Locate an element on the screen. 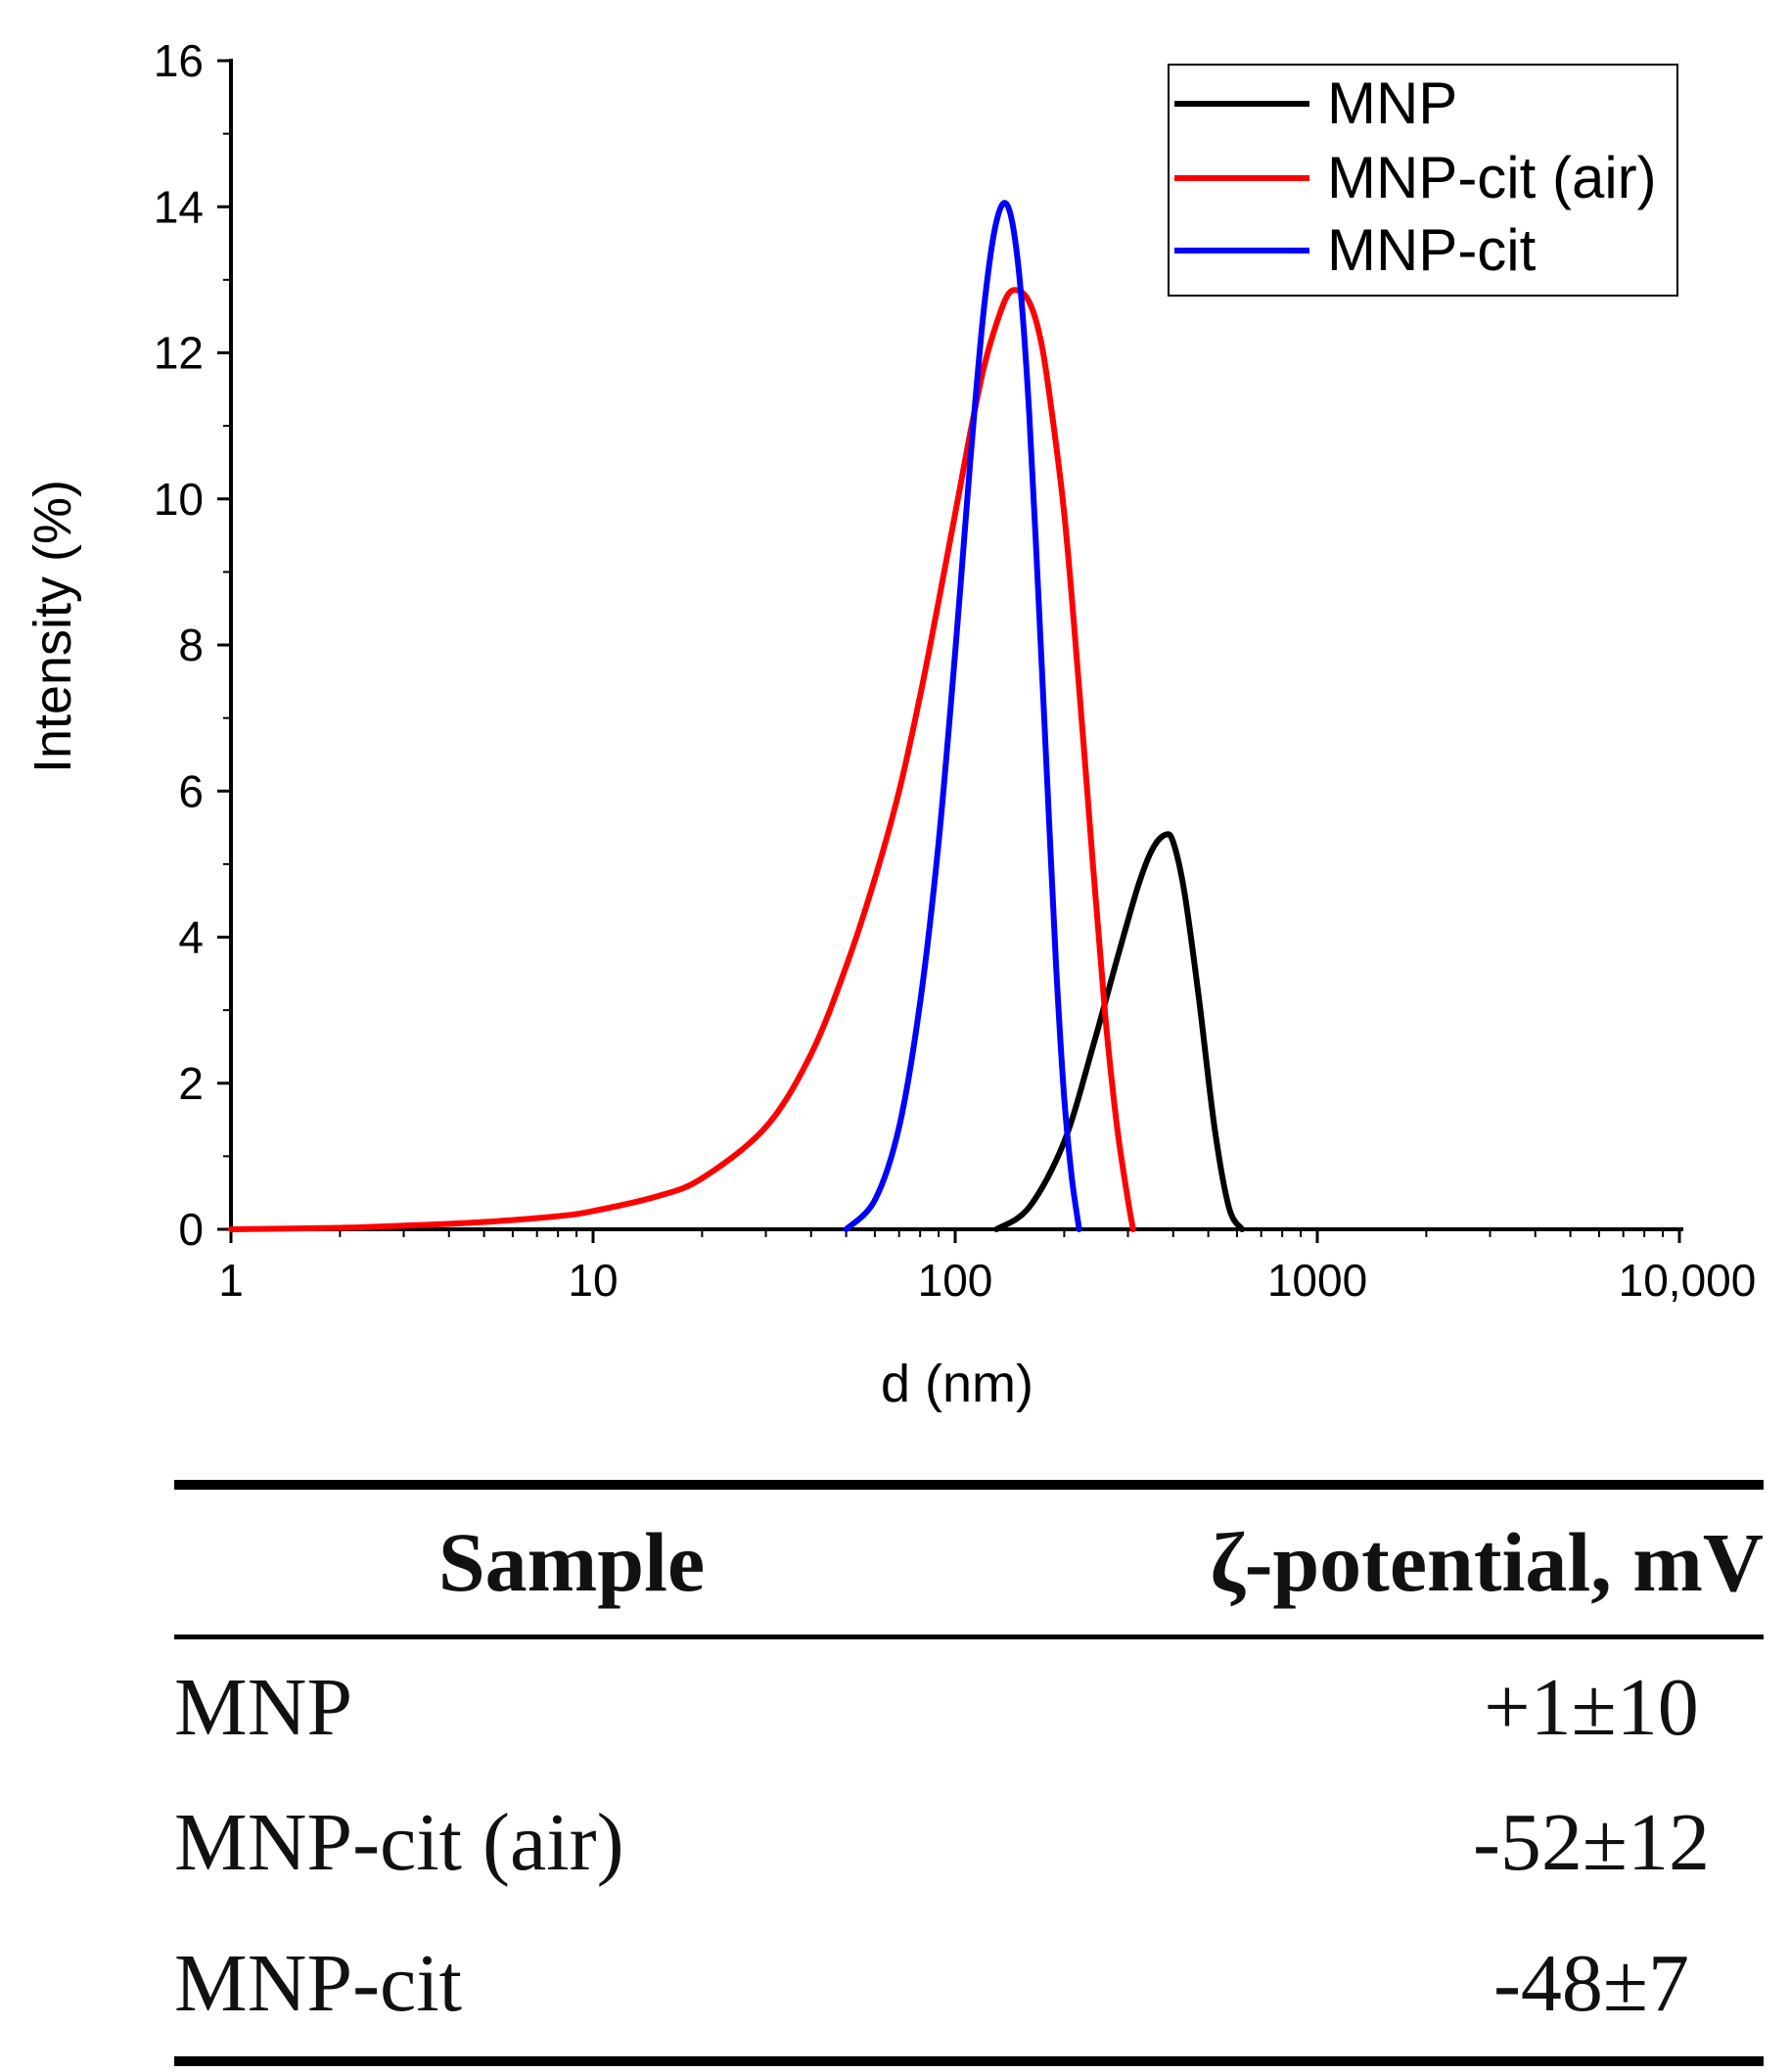 Image resolution: width=1790 pixels, height=2072 pixels. y-axis-title: Intensity (%) is located at coordinates (52, 626).